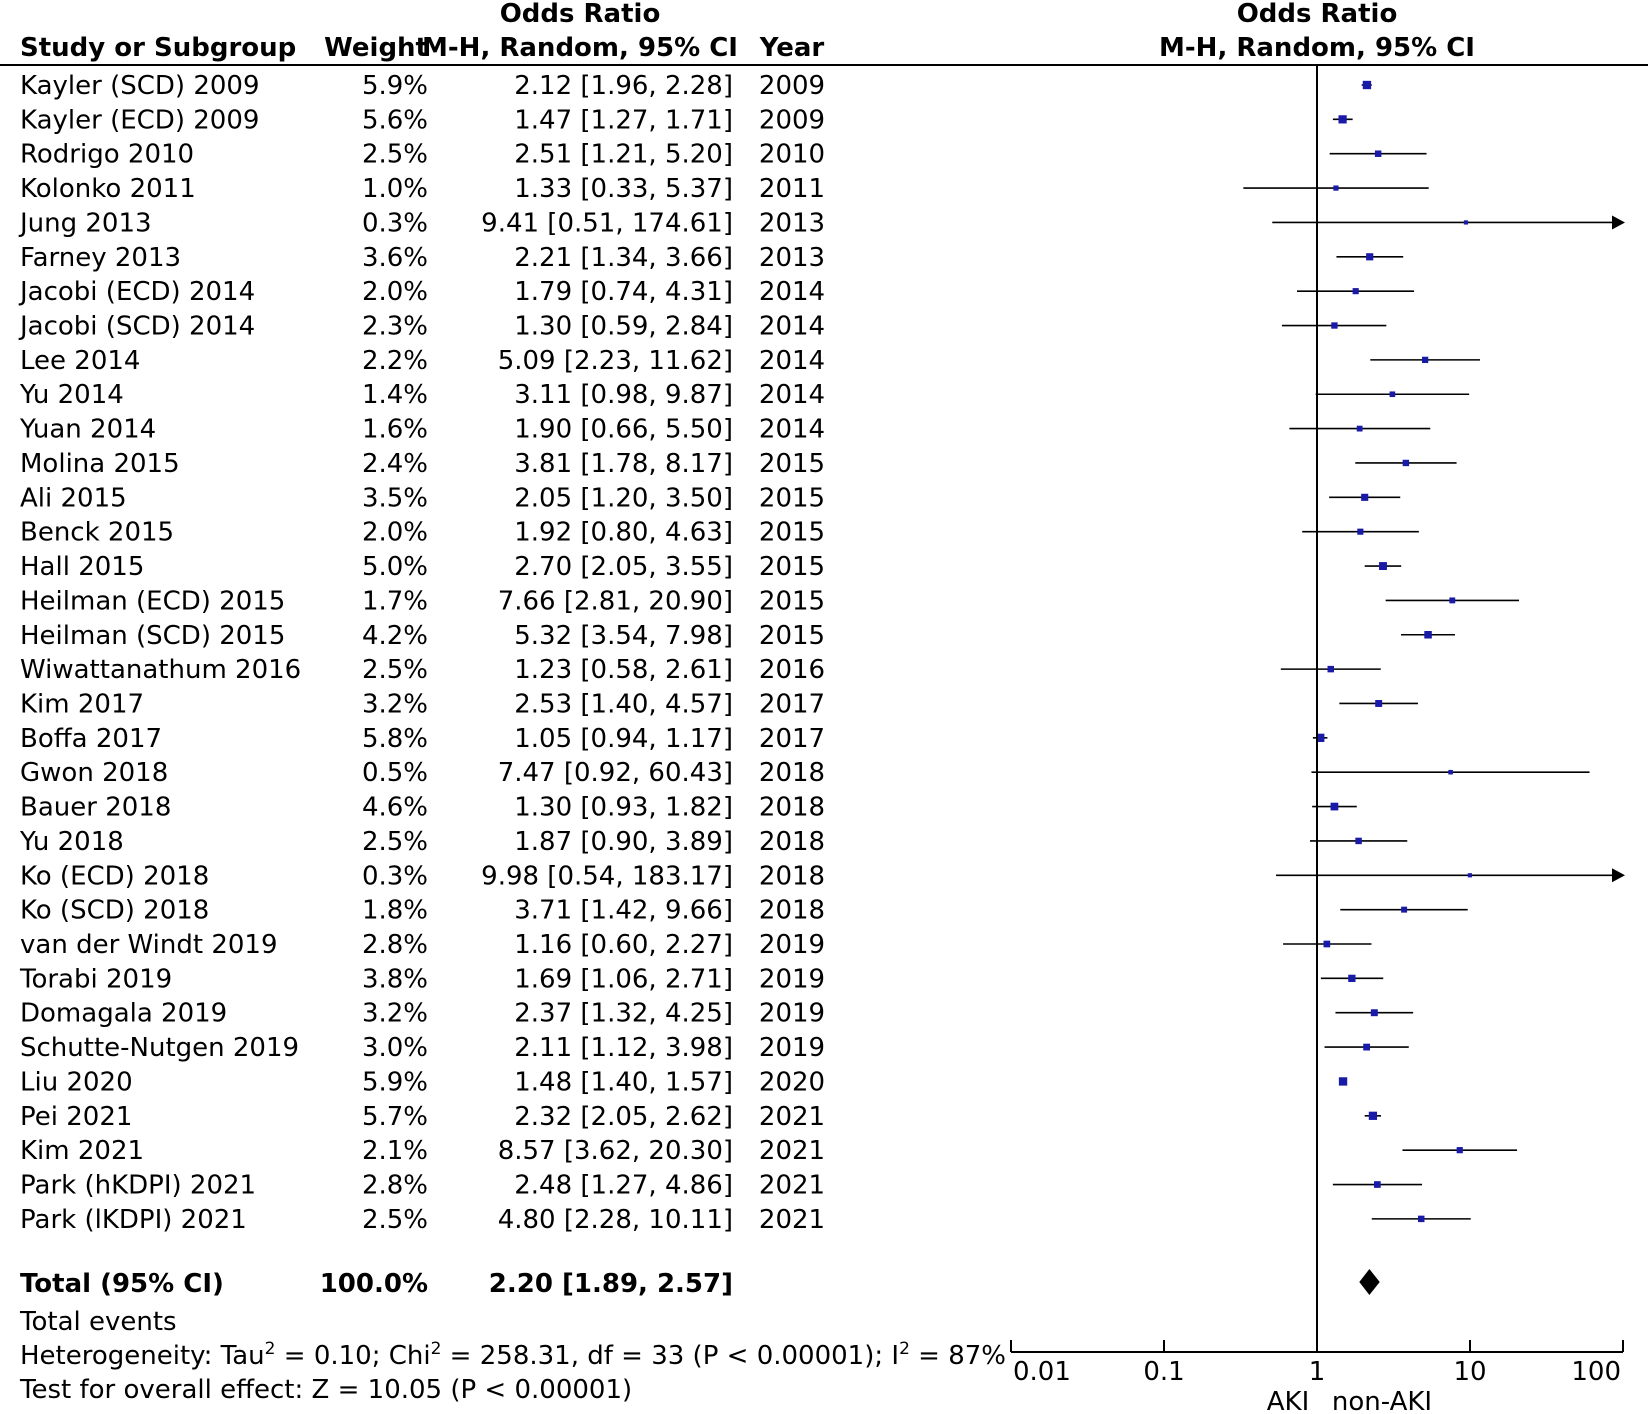  I want to click on study-year: 2009, so click(792, 120).